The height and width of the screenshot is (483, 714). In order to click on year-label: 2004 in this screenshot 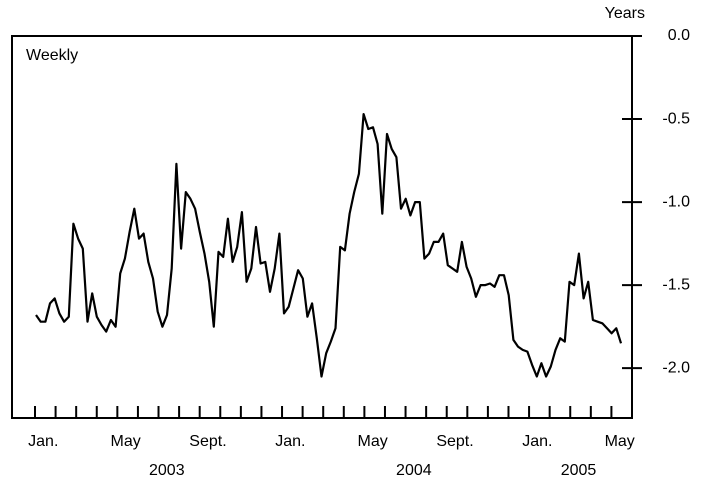, I will do `click(414, 470)`.